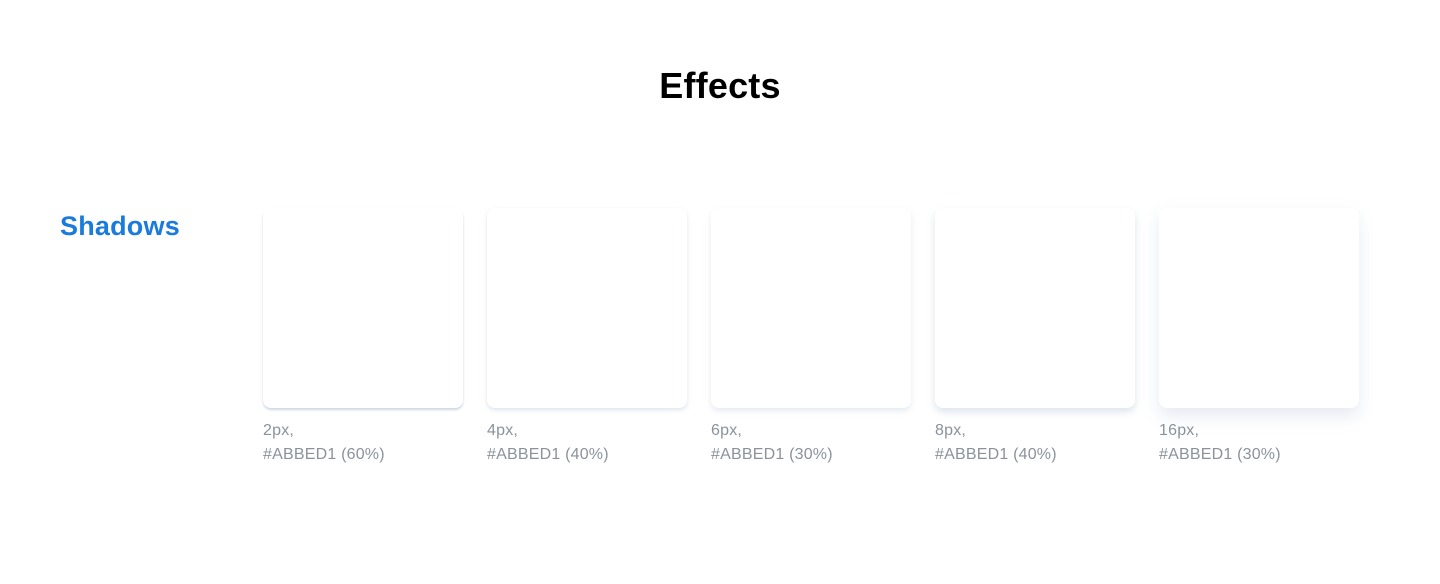 The width and height of the screenshot is (1440, 584). I want to click on shadow-caption: 16px, #ABBED1 (30%), so click(1259, 443).